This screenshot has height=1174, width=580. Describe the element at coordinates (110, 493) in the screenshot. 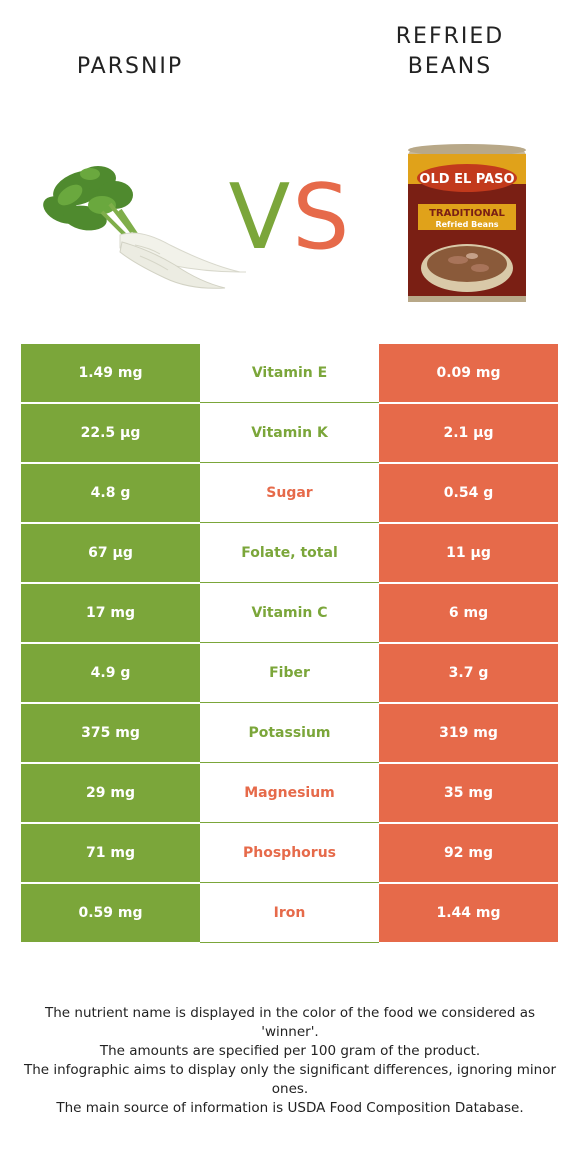

I see `left-value-cell: 4.8 g` at that location.